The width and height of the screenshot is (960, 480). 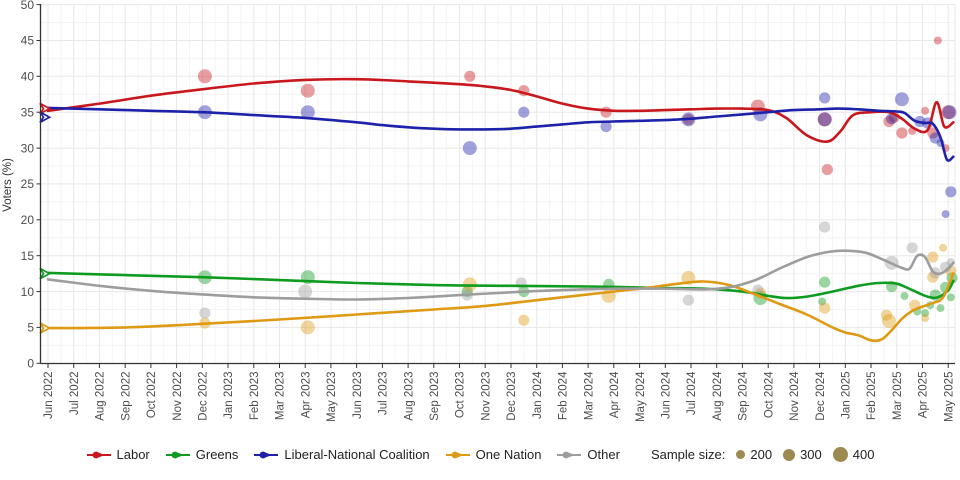 I want to click on y-tick-label: 15, so click(x=28, y=256).